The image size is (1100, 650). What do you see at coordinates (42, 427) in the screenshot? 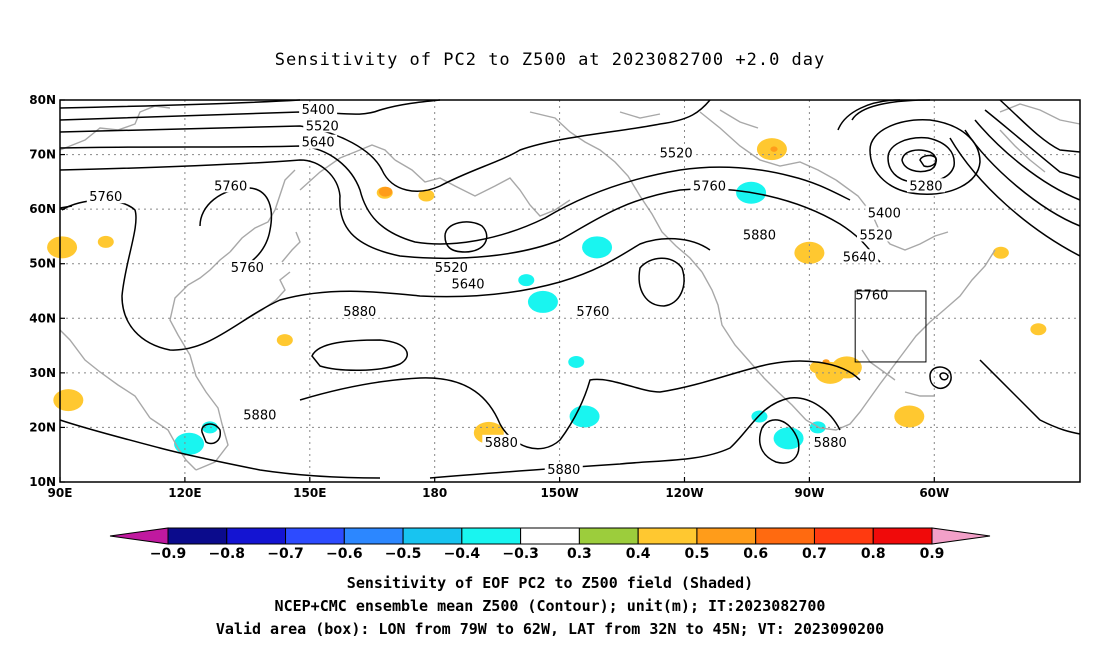
I see `lat-tick-label: 20N` at bounding box center [42, 427].